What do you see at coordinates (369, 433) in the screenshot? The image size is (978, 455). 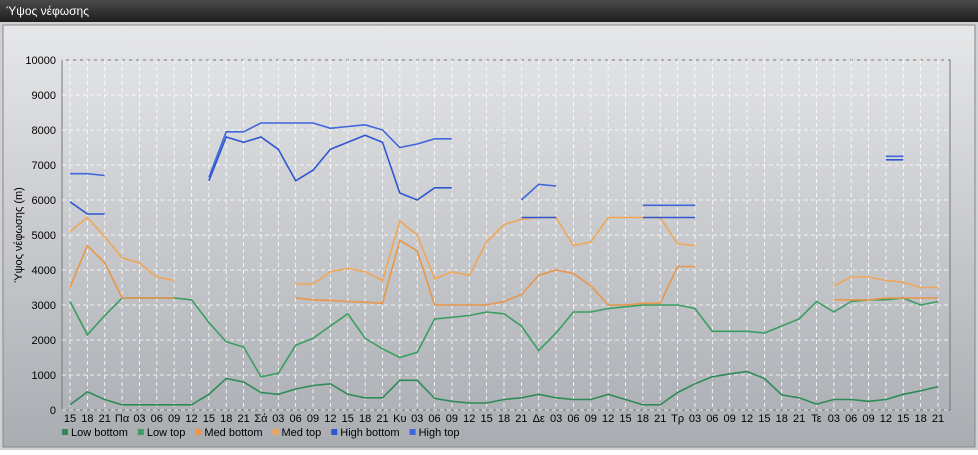 I see `legend-label: High bottom` at bounding box center [369, 433].